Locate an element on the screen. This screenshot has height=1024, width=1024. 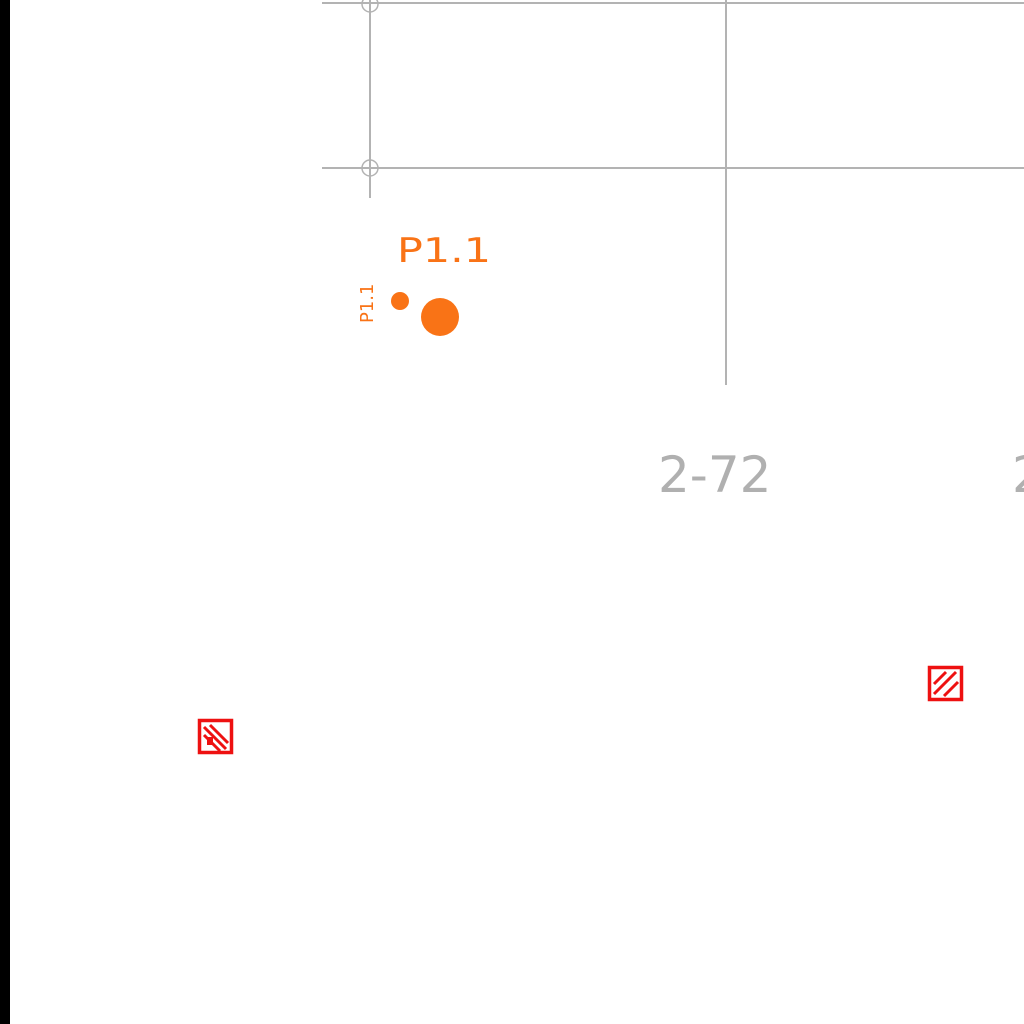
left-panel-edge is located at coordinates (5, 512).